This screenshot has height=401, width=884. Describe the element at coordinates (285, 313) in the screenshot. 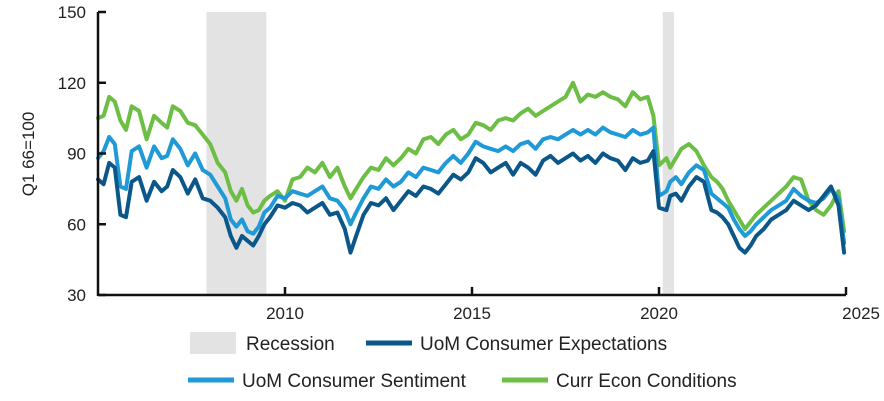

I see `x-tick-label-2010: 2010` at that location.